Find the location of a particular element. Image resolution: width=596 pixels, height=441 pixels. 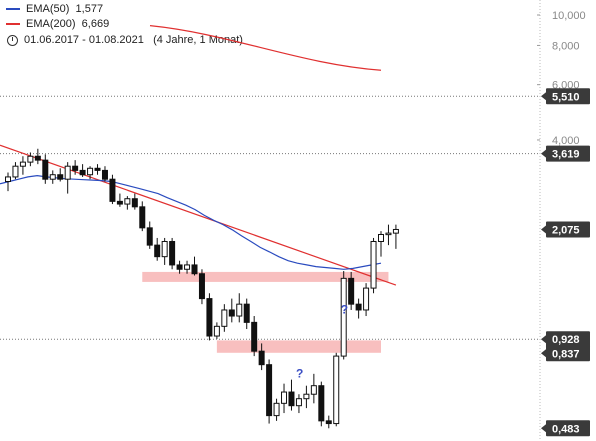

price-badge-label: 0,483 is located at coordinates (566, 429).